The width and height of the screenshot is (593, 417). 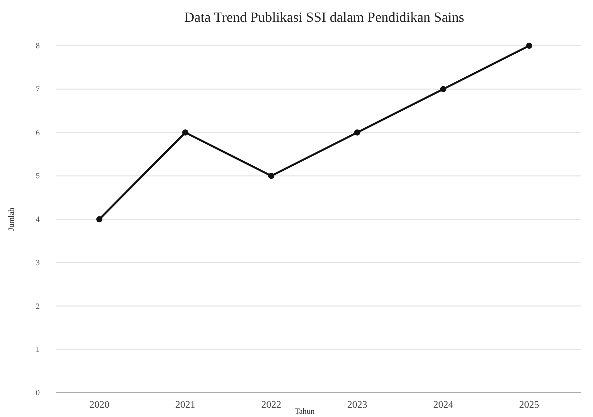 I want to click on x-axis-title: Tahun, so click(x=305, y=411).